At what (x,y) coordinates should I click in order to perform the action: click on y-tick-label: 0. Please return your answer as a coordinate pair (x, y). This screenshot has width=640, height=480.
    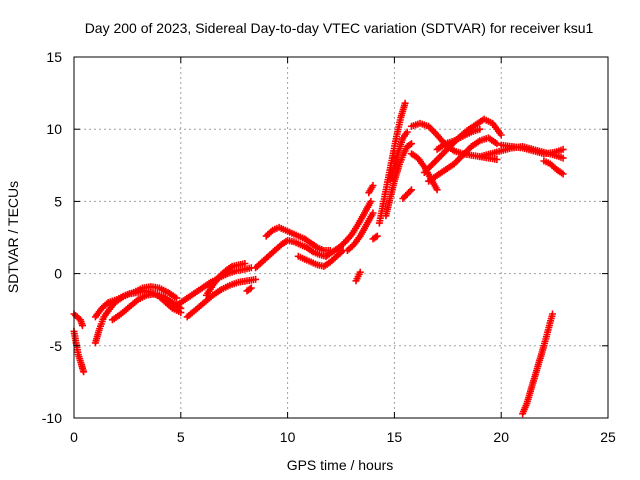
    Looking at the image, I should click on (58, 274).